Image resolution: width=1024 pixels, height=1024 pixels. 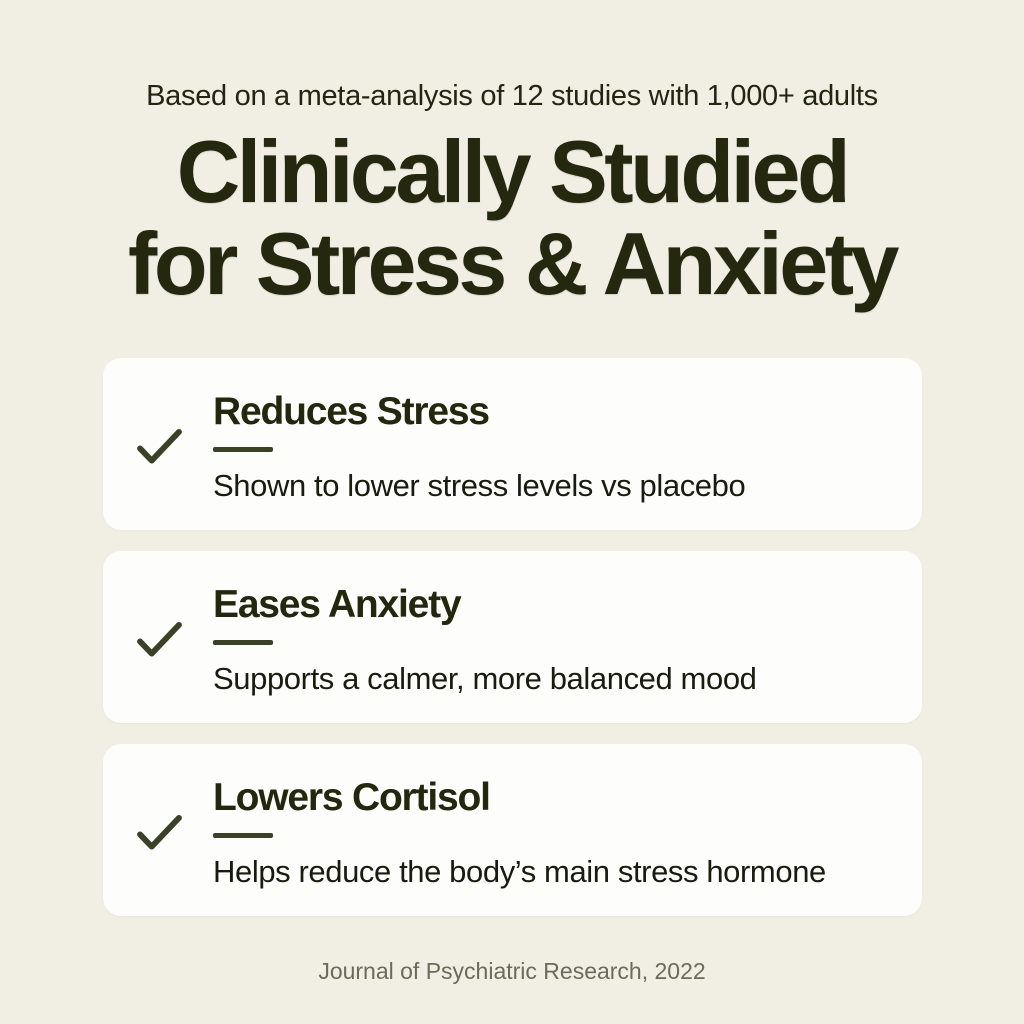 I want to click on card-heading: Reduces Stress, so click(x=351, y=411).